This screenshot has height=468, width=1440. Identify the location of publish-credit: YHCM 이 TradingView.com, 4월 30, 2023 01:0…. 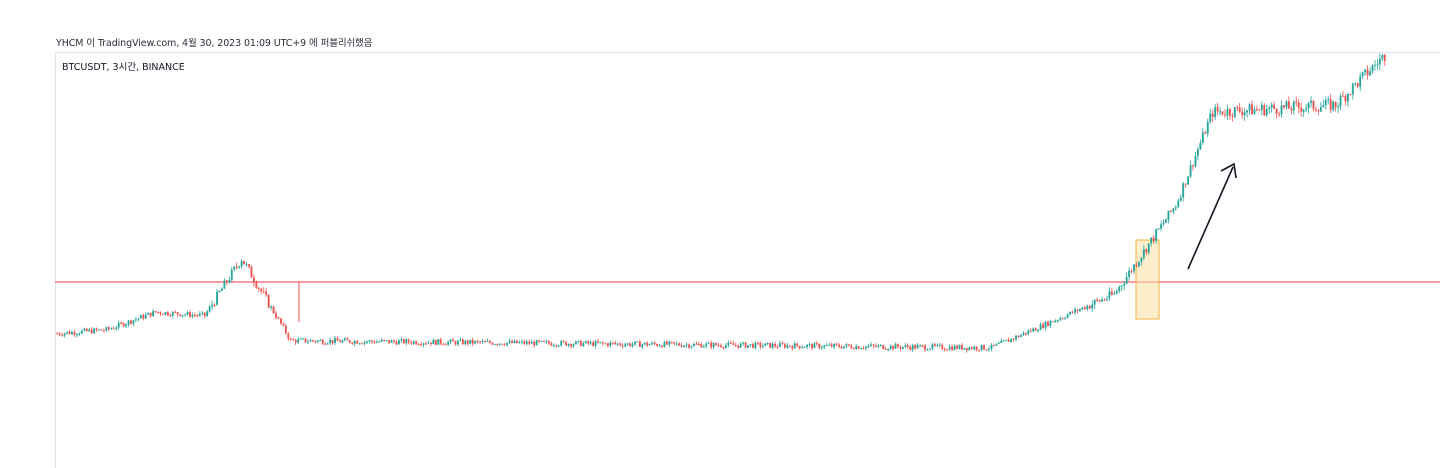
(214, 43).